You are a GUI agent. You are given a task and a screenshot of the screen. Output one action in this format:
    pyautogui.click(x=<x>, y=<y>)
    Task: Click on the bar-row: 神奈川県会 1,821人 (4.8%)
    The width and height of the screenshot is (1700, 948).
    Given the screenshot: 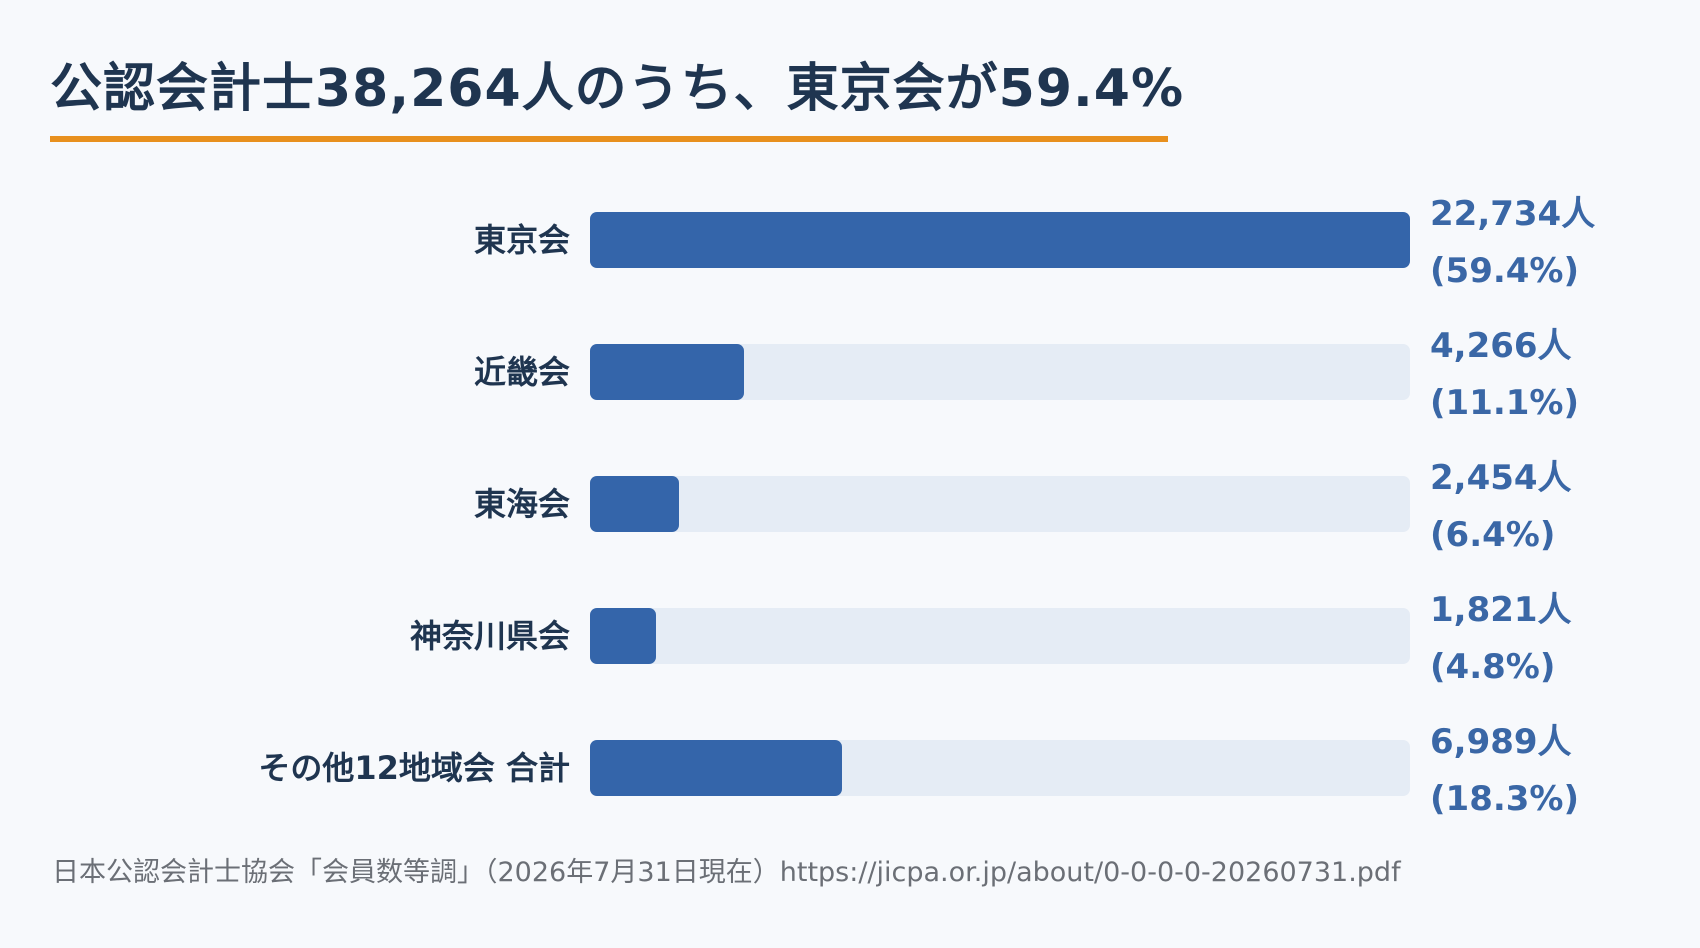 What is the action you would take?
    pyautogui.click(x=850, y=654)
    